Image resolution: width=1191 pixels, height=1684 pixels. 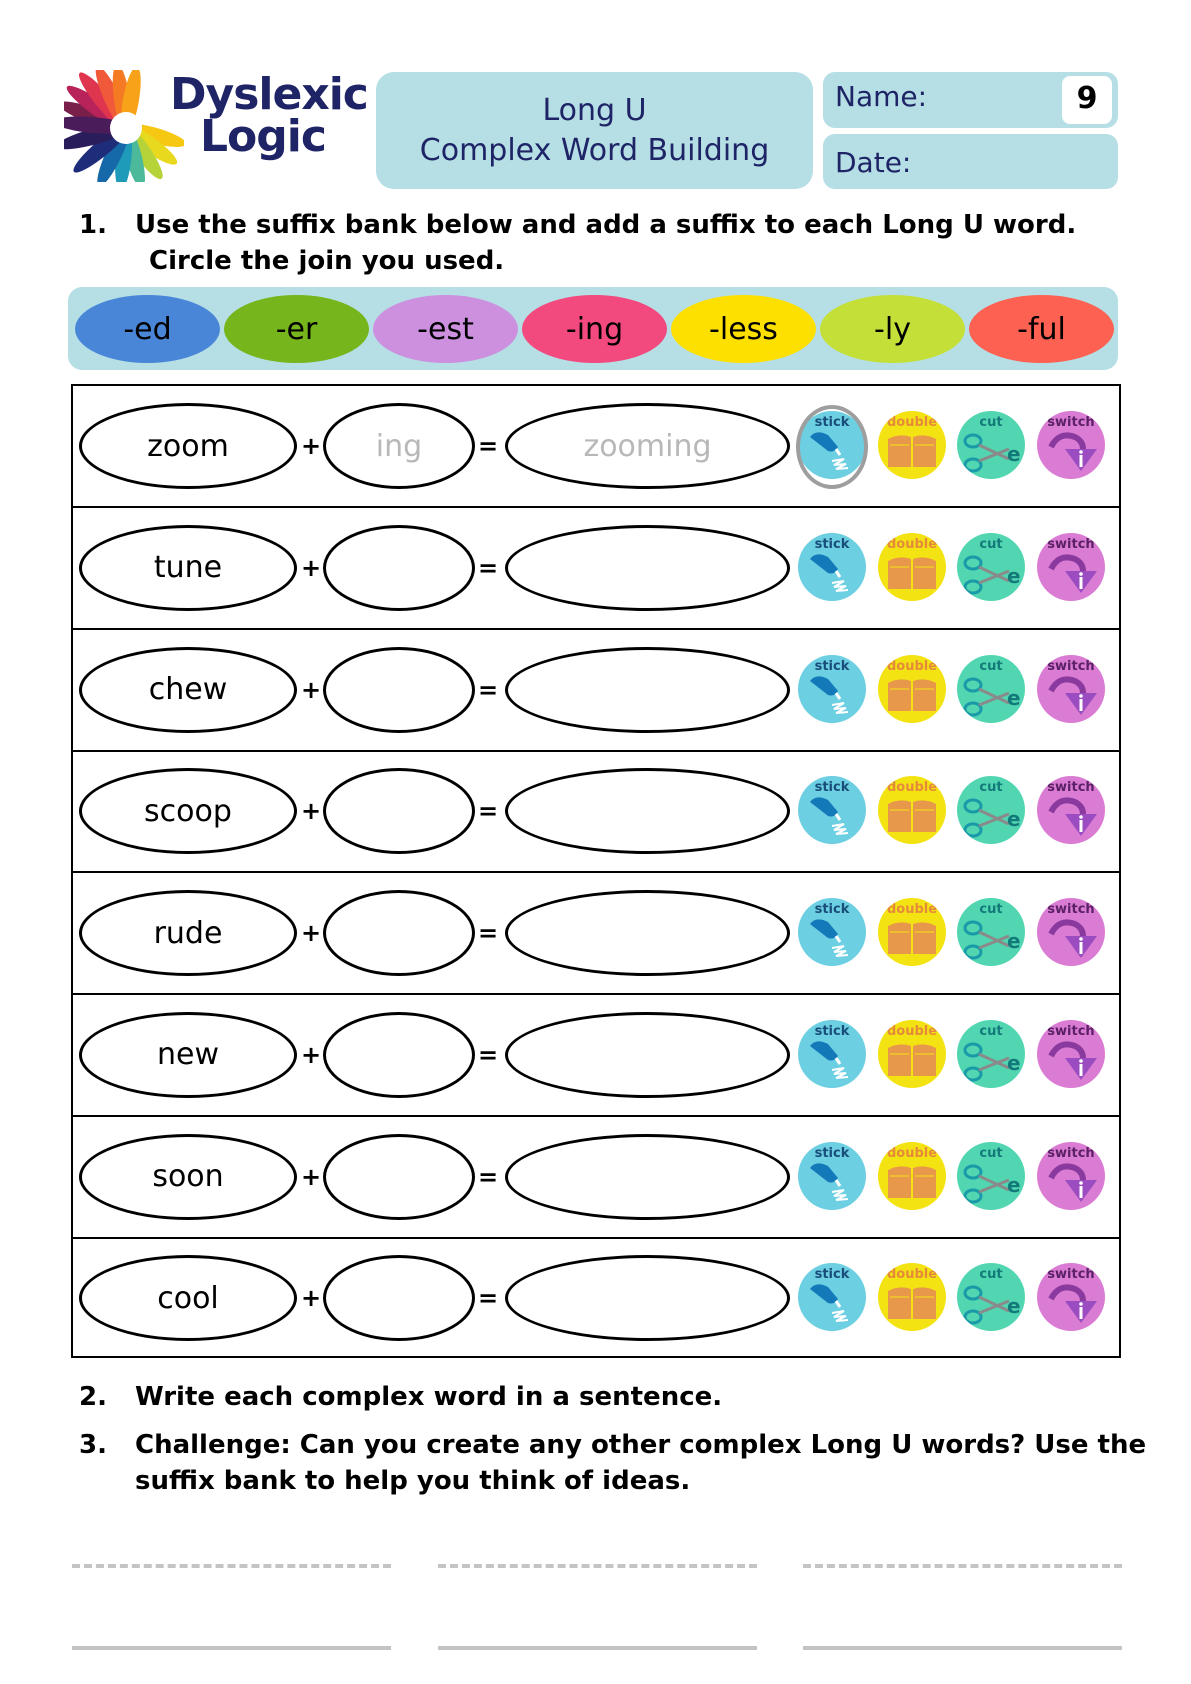 What do you see at coordinates (1087, 100) in the screenshot?
I see `sheet-number-badge: 9` at bounding box center [1087, 100].